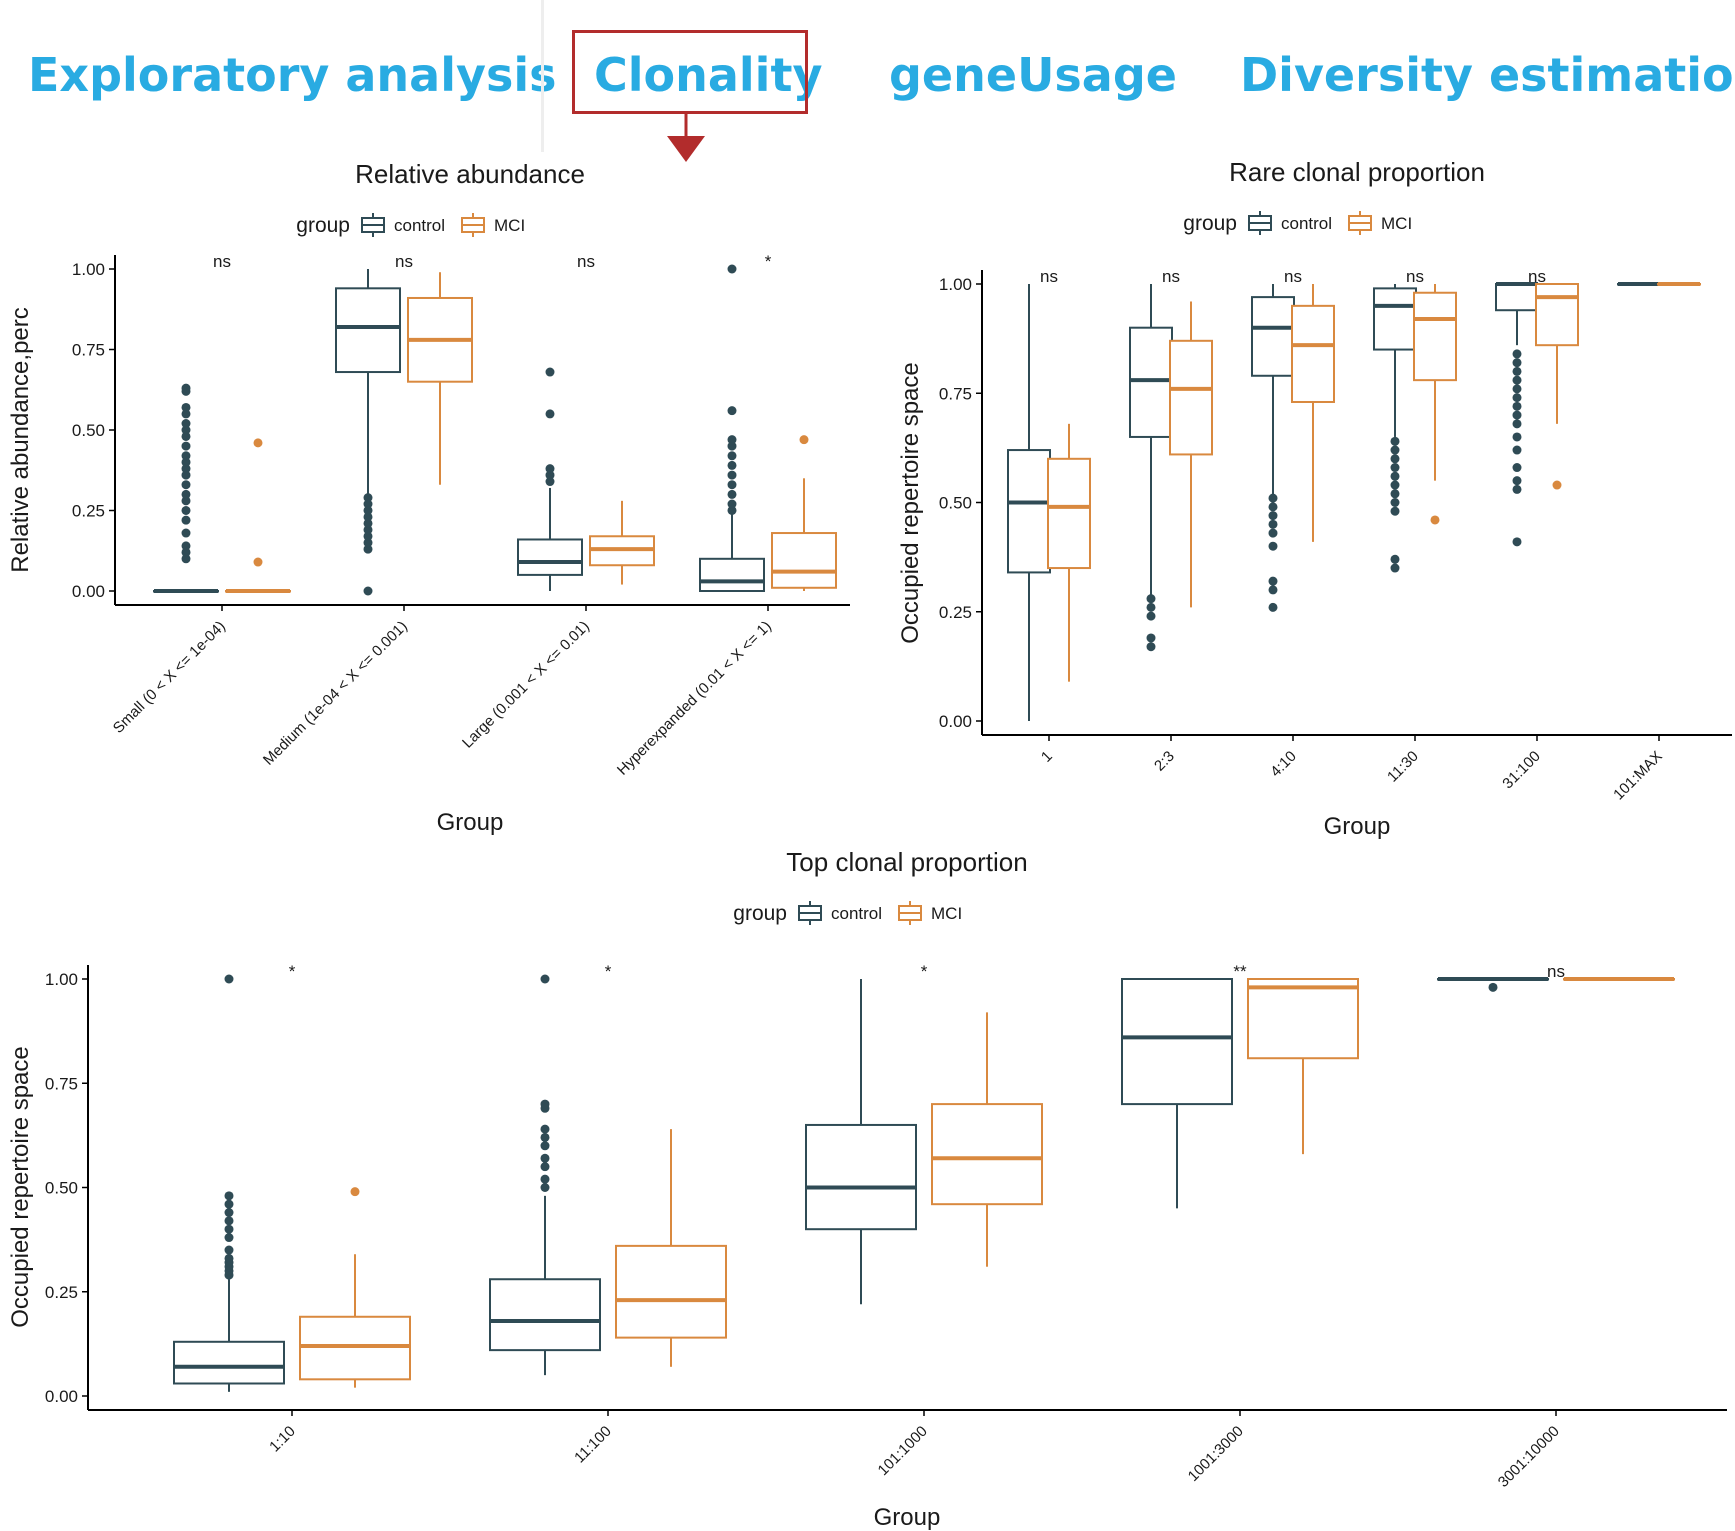 This screenshot has width=1735, height=1531. I want to click on tab-diversity-estimation: Diversity estimation, so click(1487, 75).